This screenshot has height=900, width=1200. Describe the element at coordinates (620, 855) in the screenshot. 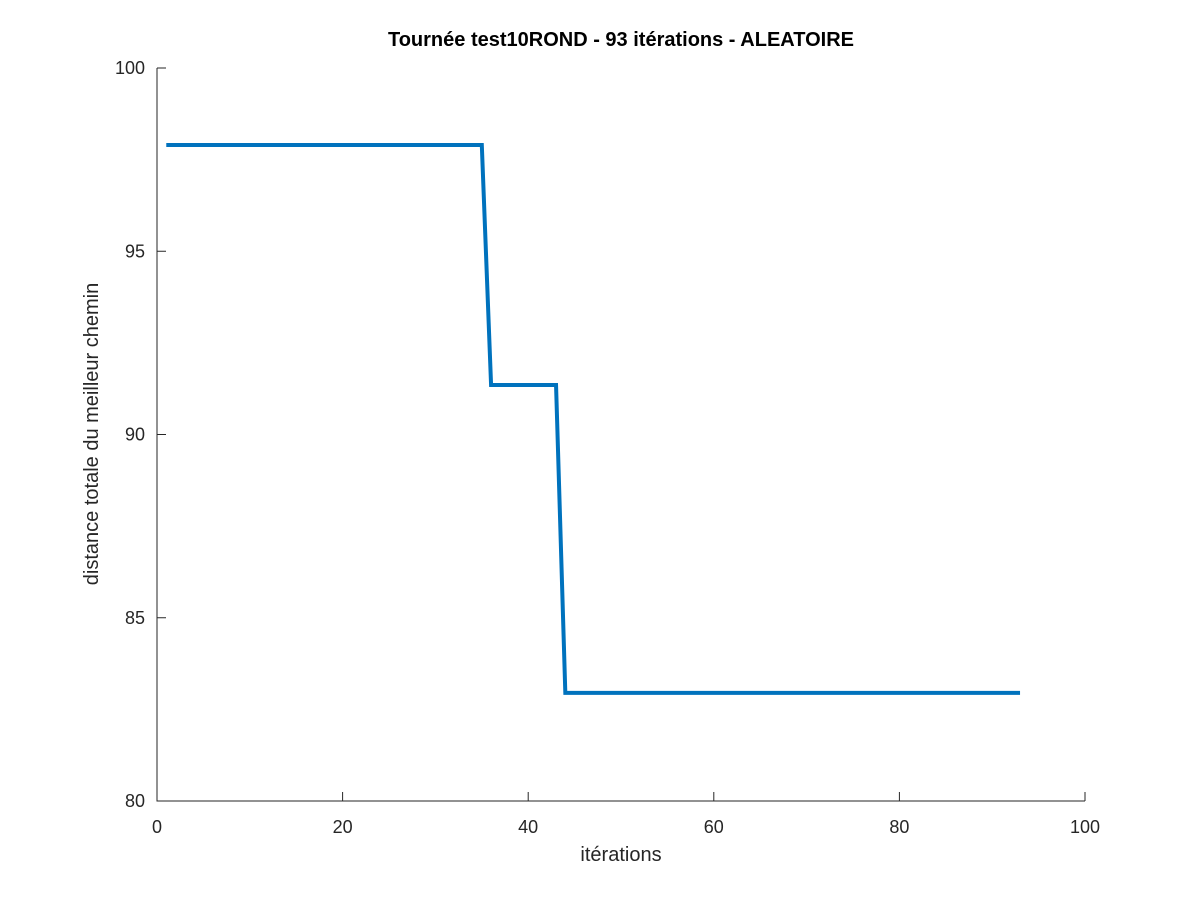

I see `x-axis-label: itérations` at that location.